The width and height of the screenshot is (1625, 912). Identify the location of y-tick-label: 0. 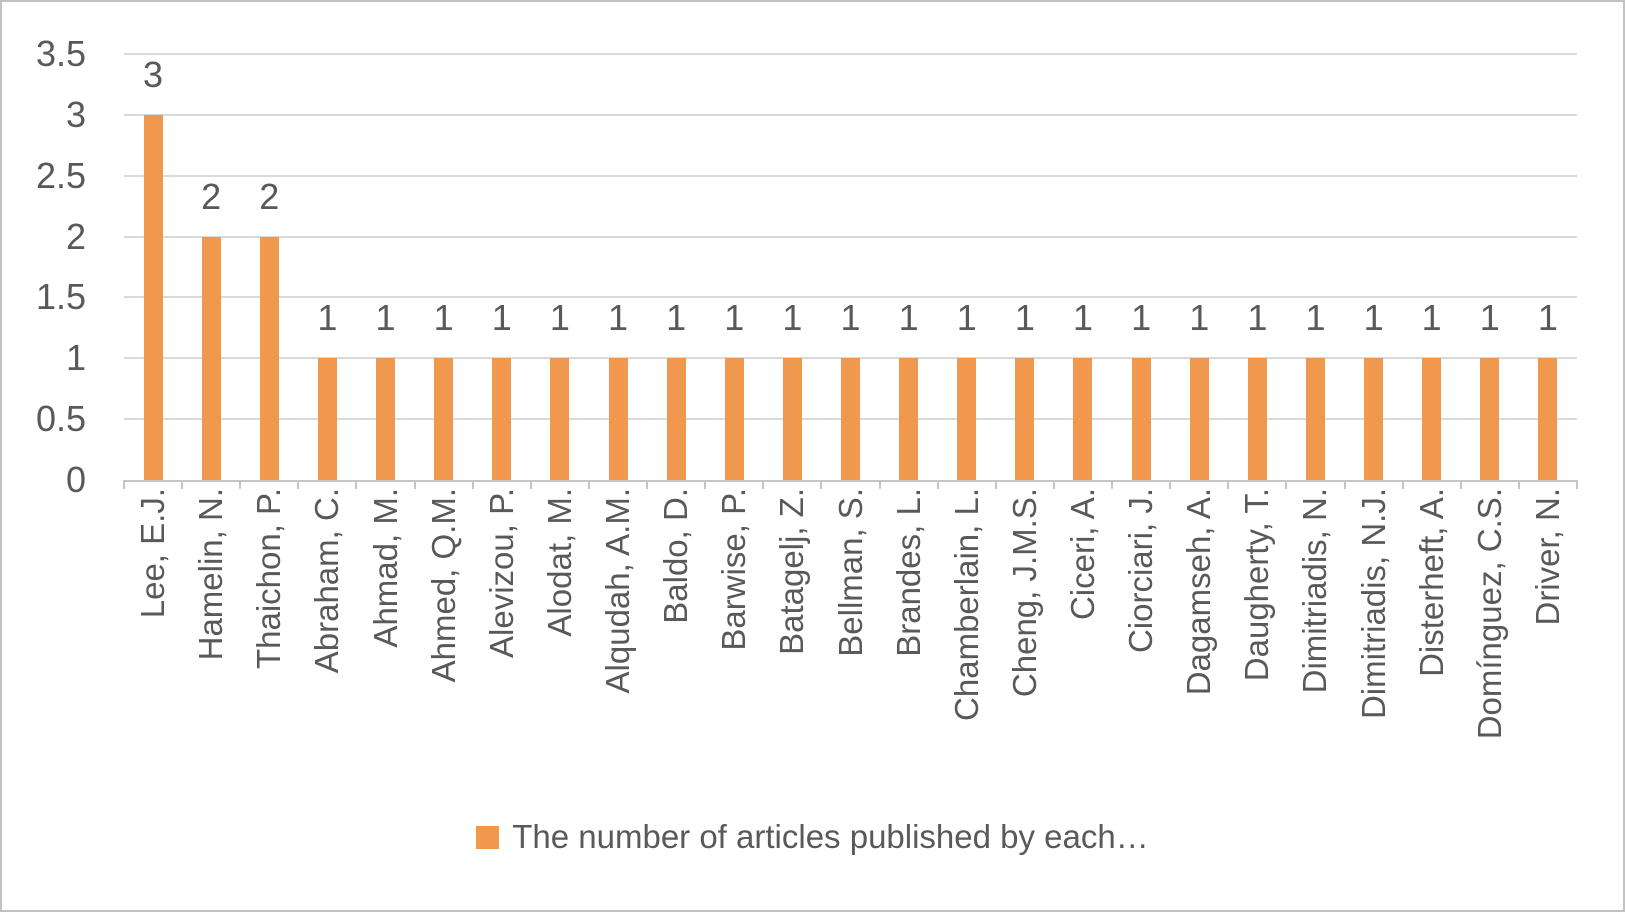
(75, 479).